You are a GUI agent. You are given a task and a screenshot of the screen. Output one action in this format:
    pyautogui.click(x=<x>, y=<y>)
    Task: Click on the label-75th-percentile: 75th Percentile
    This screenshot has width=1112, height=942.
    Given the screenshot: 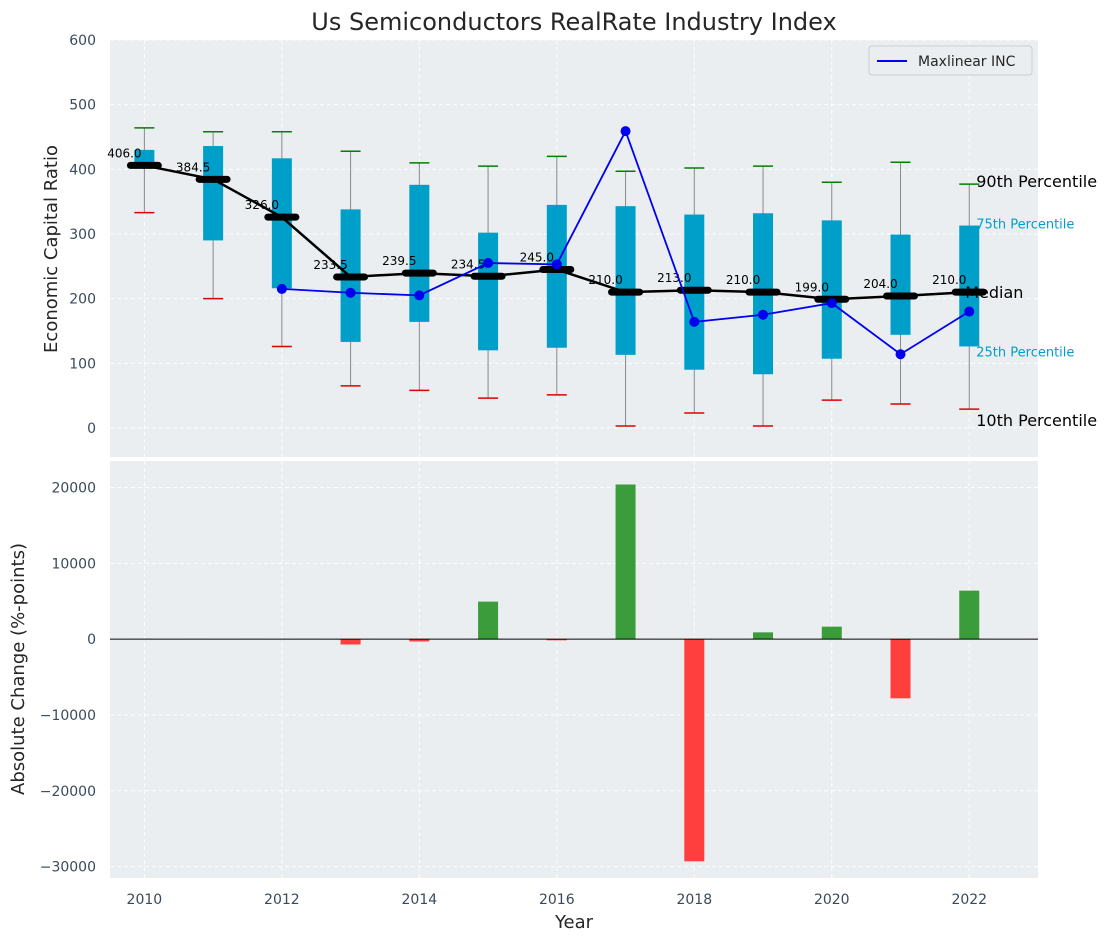 What is the action you would take?
    pyautogui.click(x=1025, y=225)
    